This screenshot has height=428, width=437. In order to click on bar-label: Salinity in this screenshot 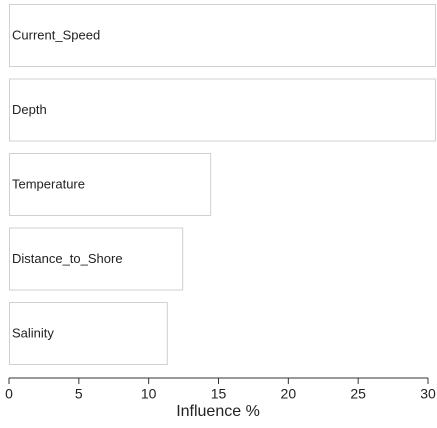, I will do `click(33, 332)`.